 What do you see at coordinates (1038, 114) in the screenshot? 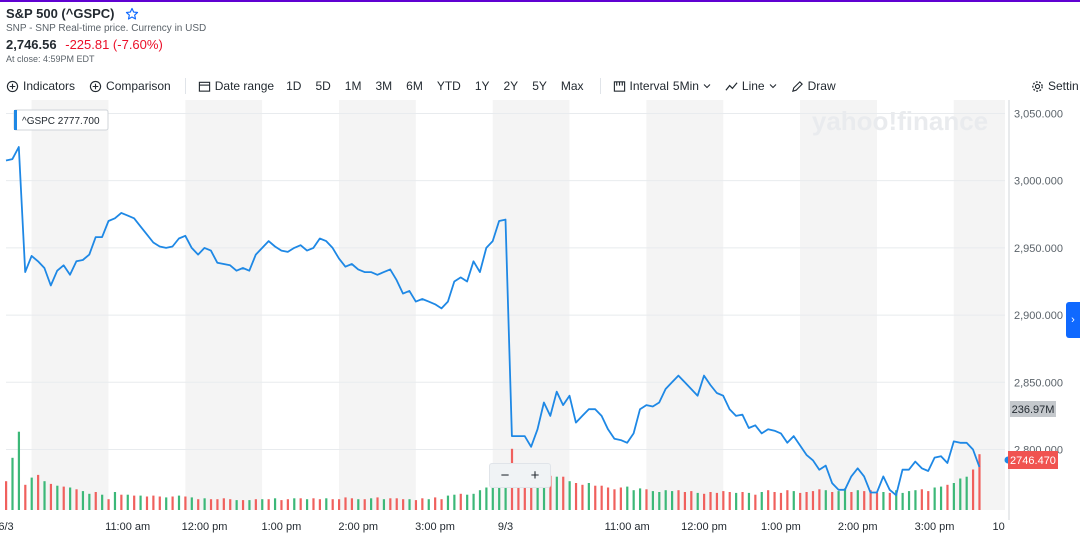
I see `y-tick-label: 3,050.000` at bounding box center [1038, 114].